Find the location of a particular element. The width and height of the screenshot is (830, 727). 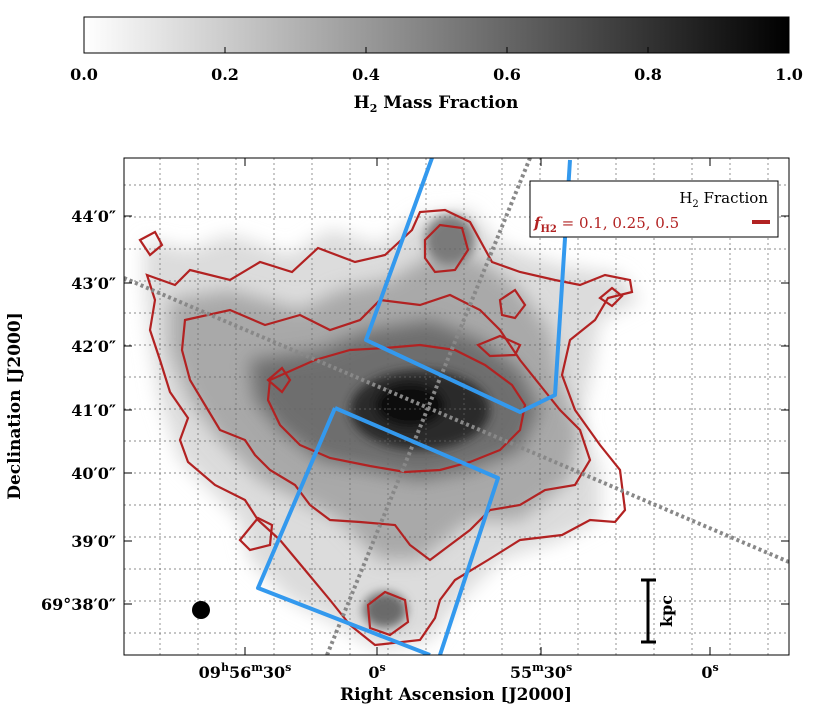

contour-0.5-knot-left is located at coordinates (279, 380).